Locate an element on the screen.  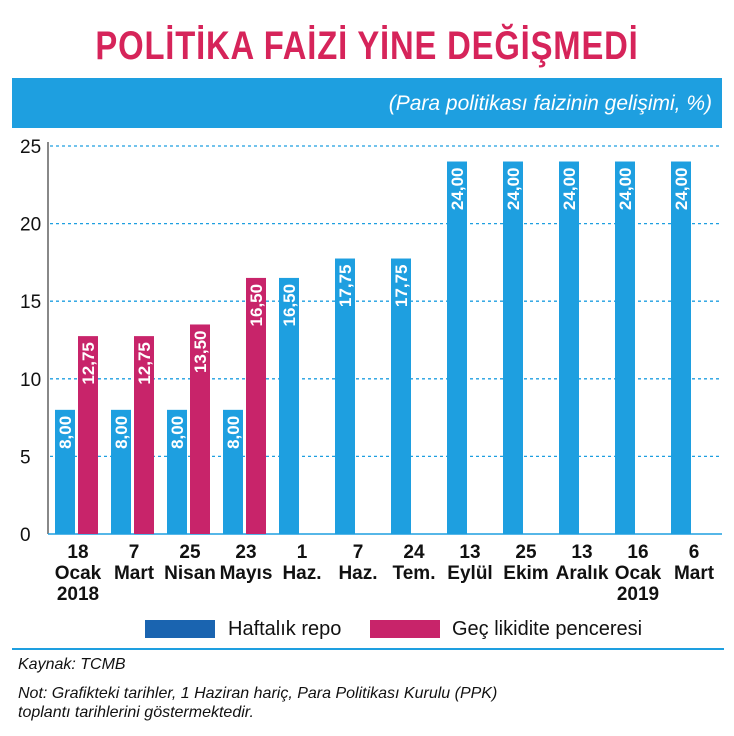
y-tick-label: 25 is located at coordinates (30, 147).